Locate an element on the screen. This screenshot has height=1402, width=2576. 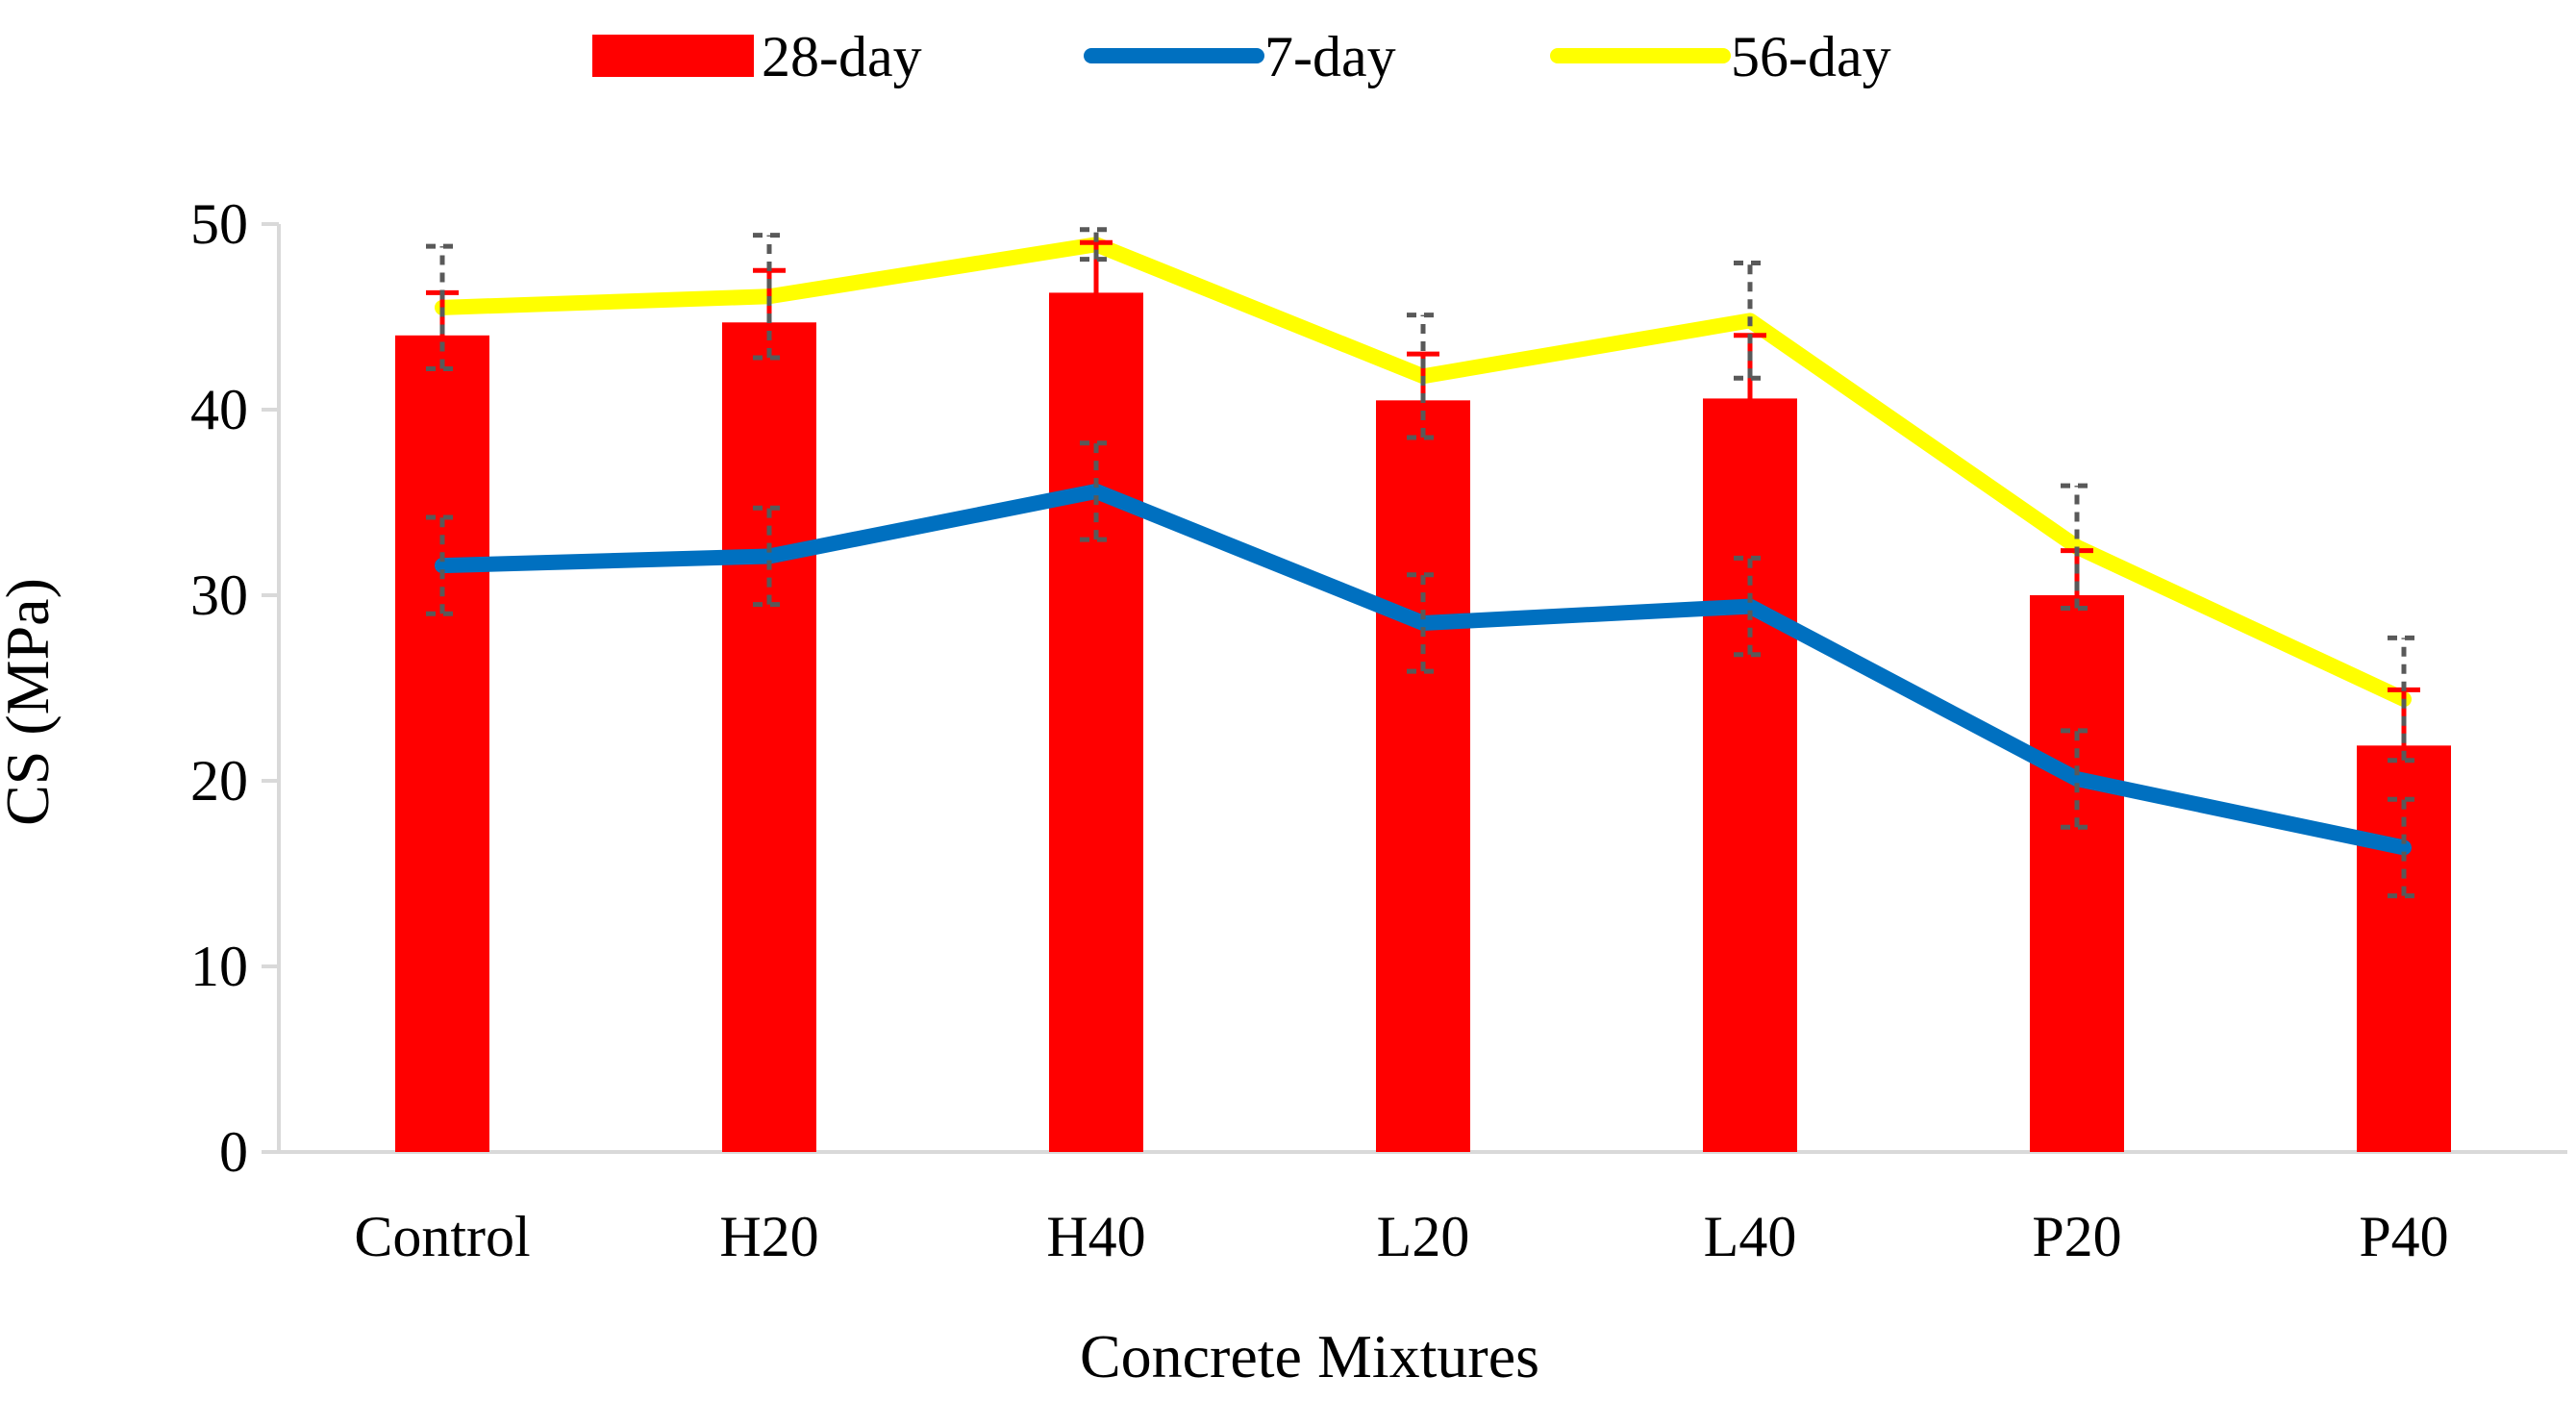
y-axis-title: CS (MPa) is located at coordinates (31, 702).